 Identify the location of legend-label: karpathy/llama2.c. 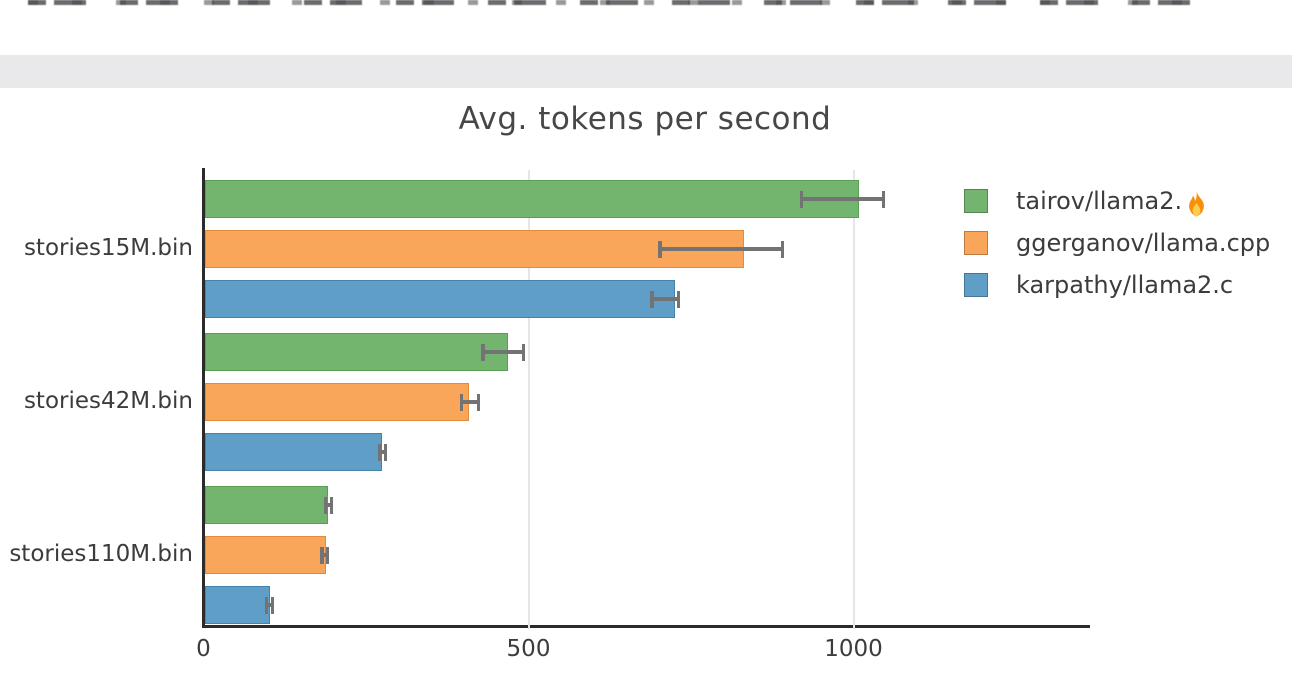
(1125, 285).